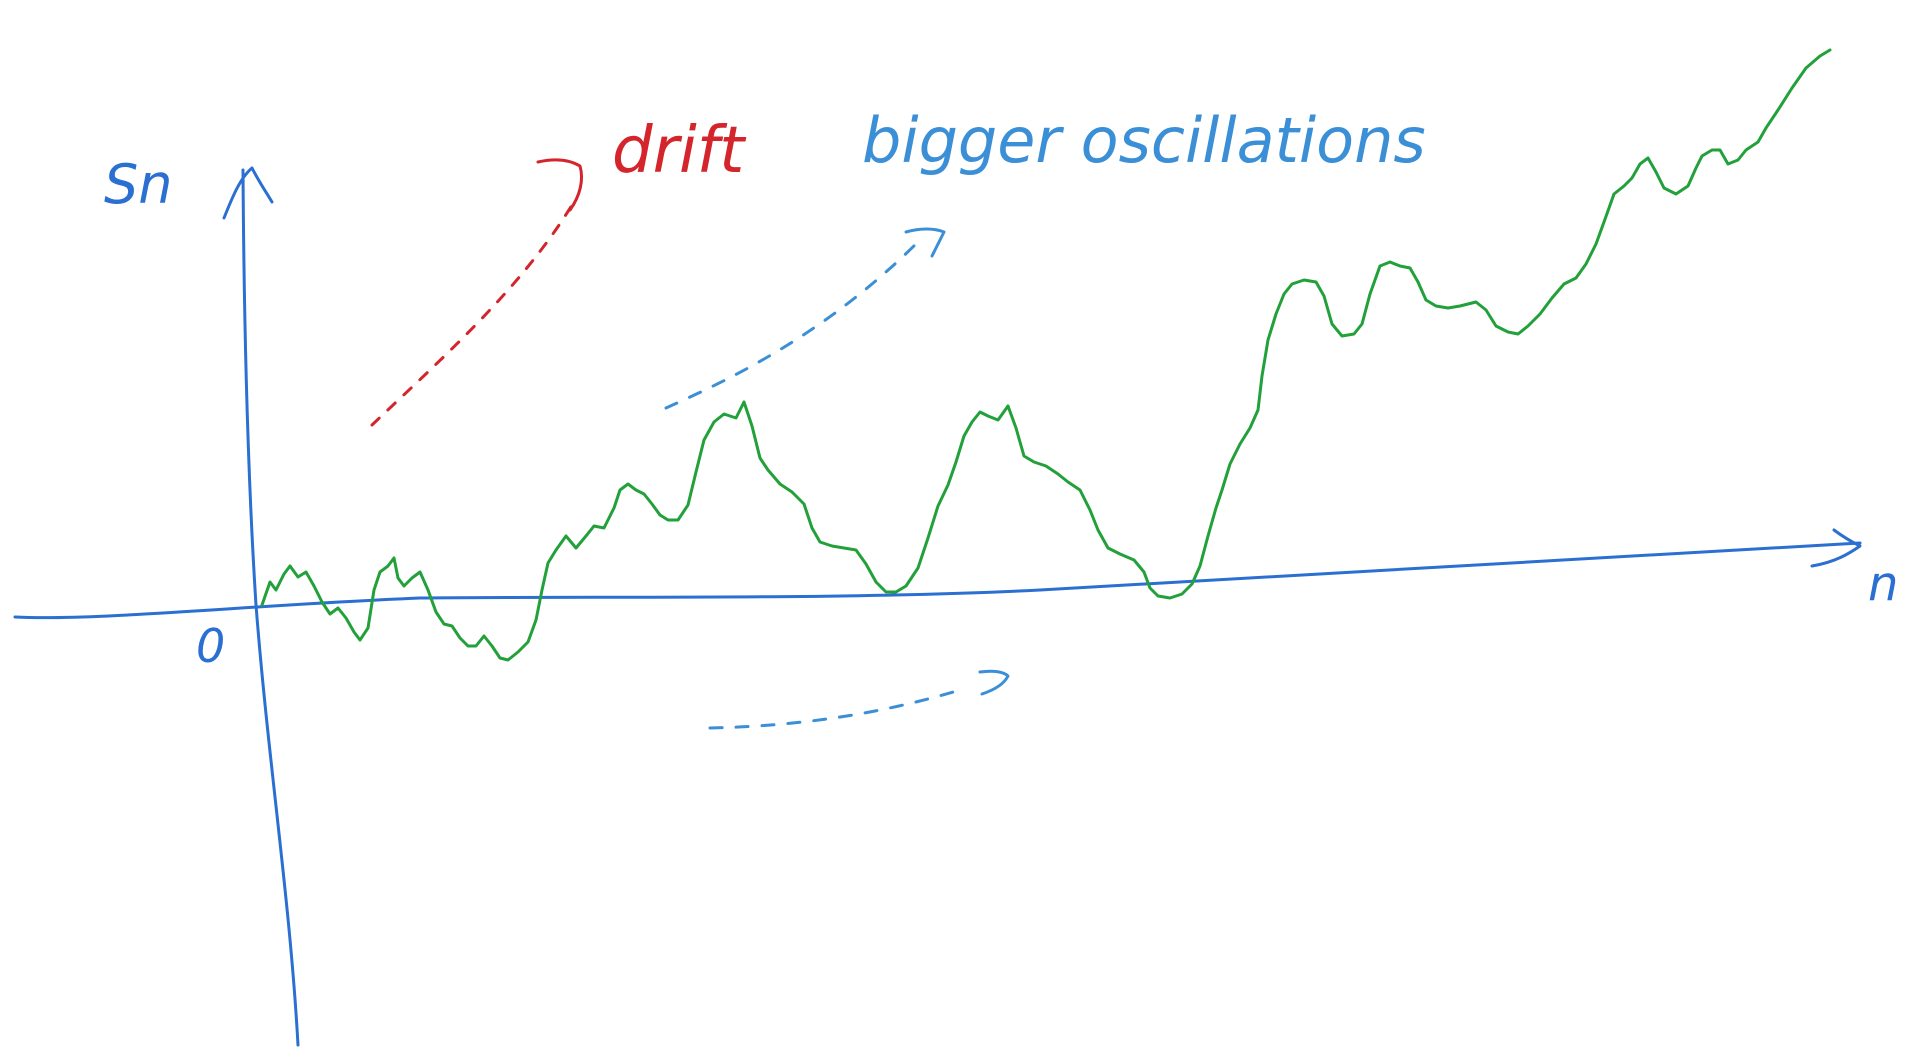 This screenshot has width=1917, height=1057. Describe the element at coordinates (472, 315) in the screenshot. I see `drift-dashed-arrow` at that location.